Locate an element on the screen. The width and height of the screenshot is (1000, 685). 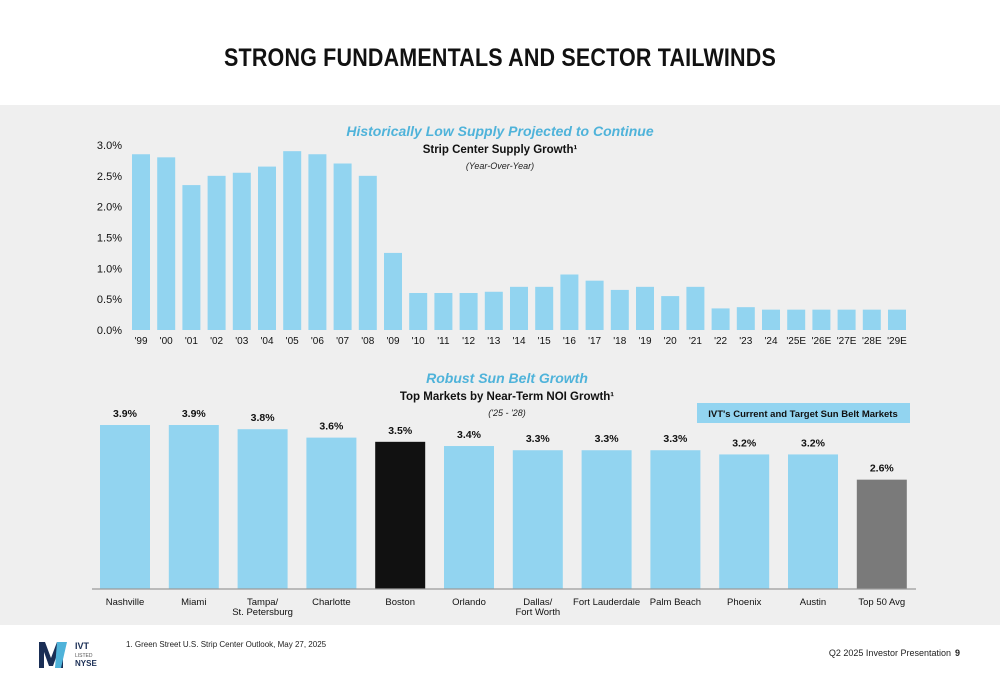
logo-text-bottom: NYSE is located at coordinates (86, 663).